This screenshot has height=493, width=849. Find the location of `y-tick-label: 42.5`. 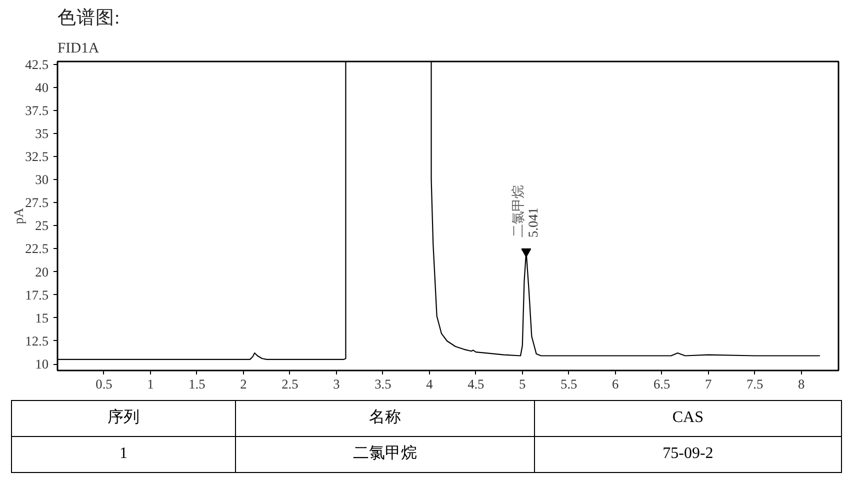

y-tick-label: 42.5 is located at coordinates (37, 64).